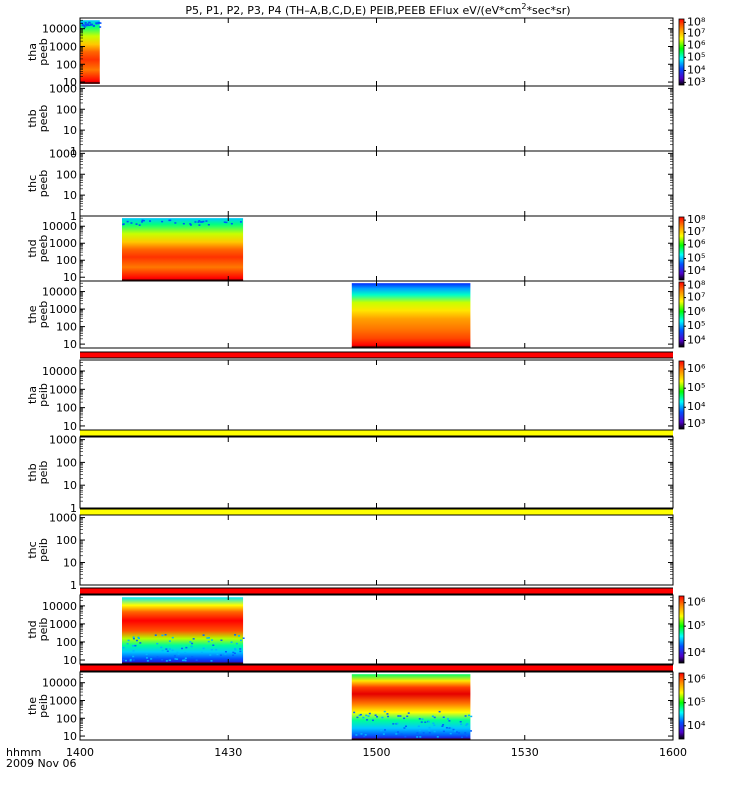  Describe the element at coordinates (43, 315) in the screenshot. I see `panel-name: peeb` at that location.